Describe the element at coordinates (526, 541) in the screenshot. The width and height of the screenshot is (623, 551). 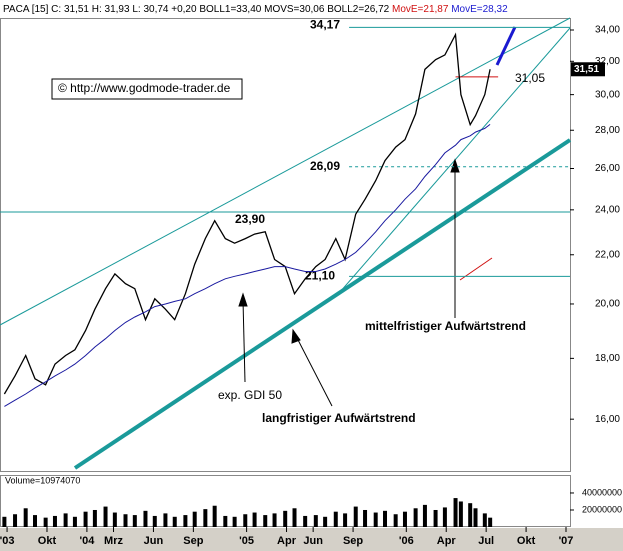
I see `x-tick-label: Okt` at that location.